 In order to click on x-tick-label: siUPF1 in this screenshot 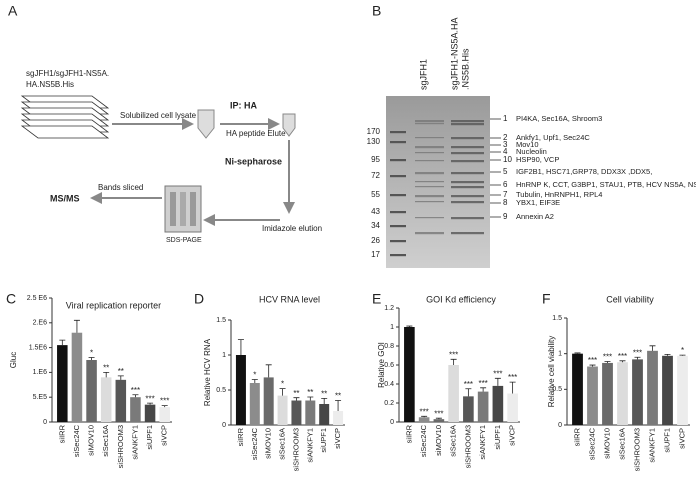, I will do `click(149, 437)`.